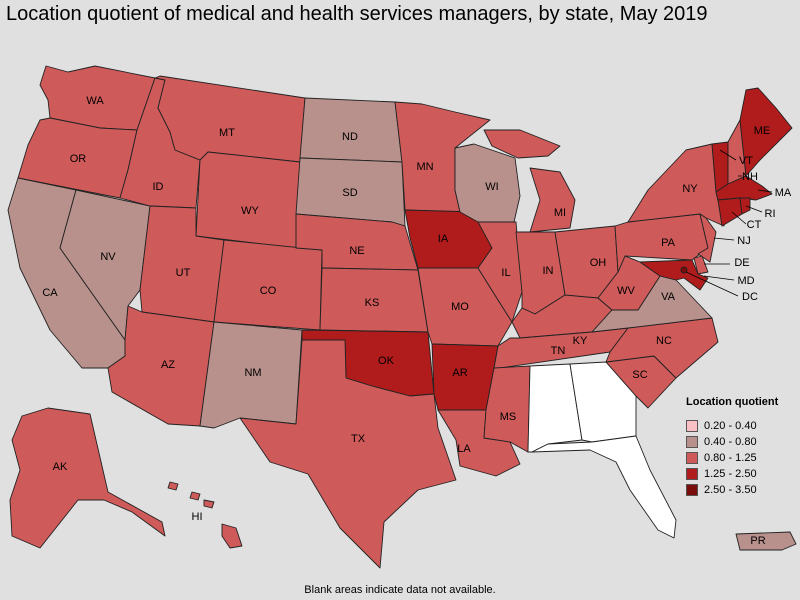  Describe the element at coordinates (252, 373) in the screenshot. I see `state-label-NM: NM` at that location.